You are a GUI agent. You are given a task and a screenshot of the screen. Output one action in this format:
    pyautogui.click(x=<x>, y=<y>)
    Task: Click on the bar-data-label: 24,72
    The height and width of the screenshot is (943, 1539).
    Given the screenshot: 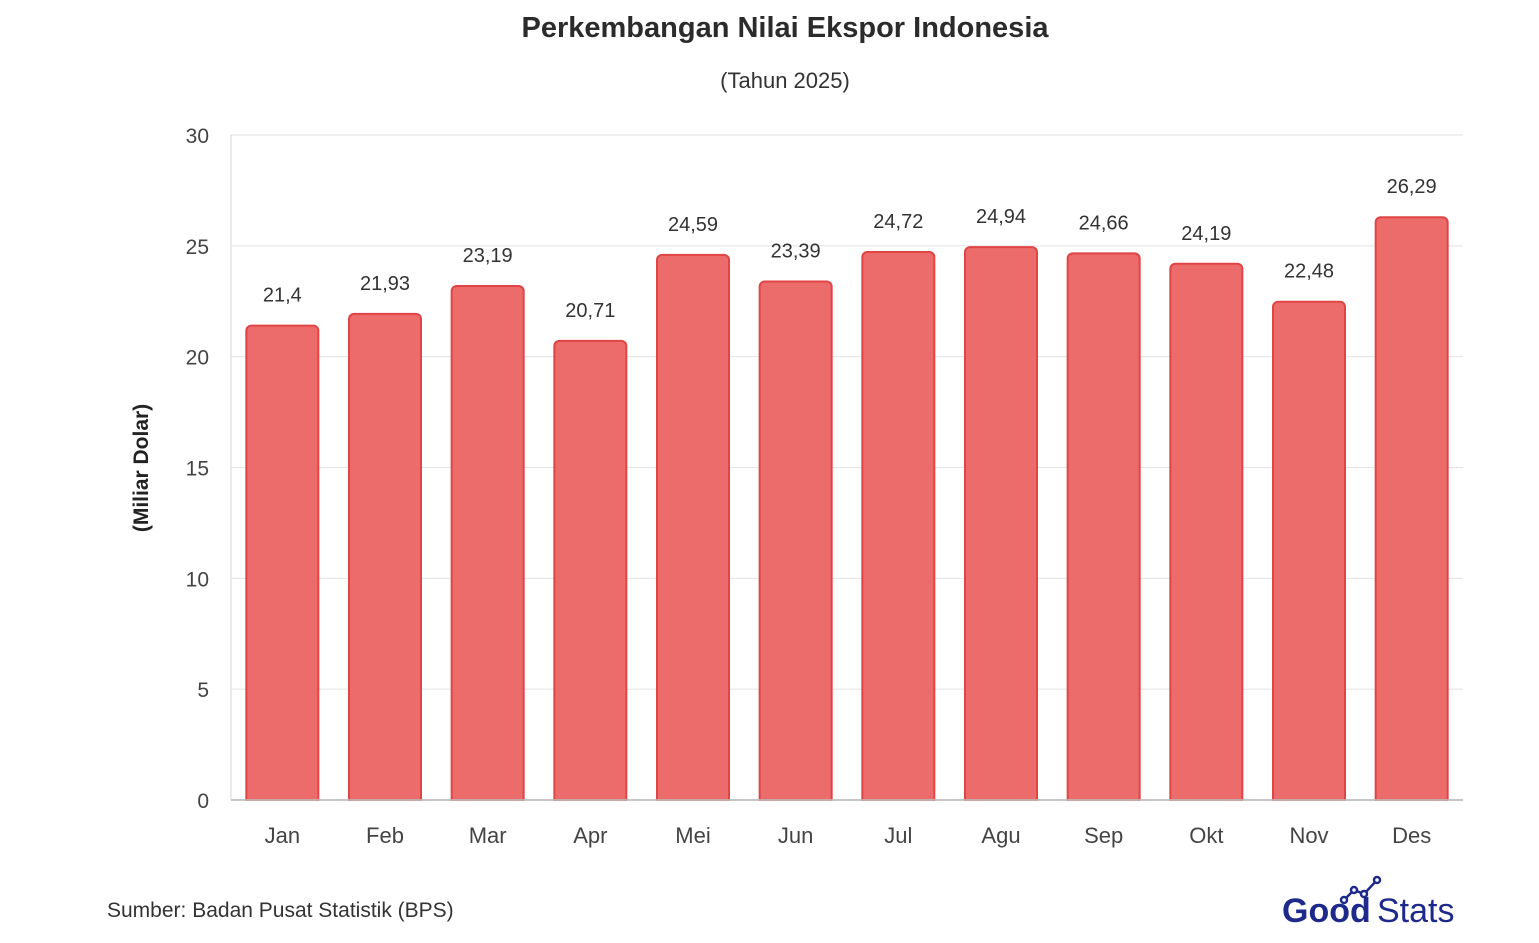 What is the action you would take?
    pyautogui.click(x=898, y=222)
    